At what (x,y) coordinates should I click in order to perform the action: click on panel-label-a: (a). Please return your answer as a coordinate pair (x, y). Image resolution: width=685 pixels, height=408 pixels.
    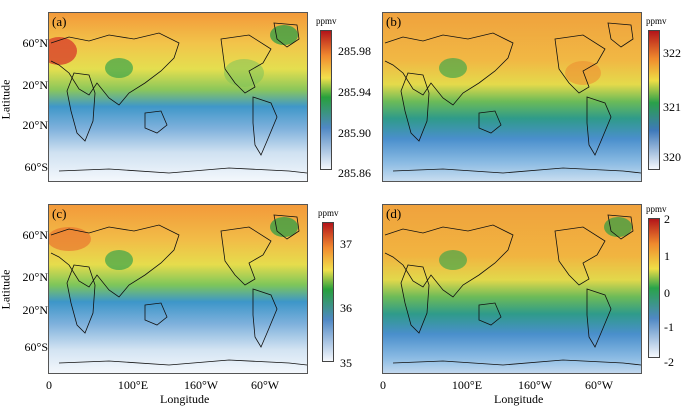
    Looking at the image, I should click on (59, 21).